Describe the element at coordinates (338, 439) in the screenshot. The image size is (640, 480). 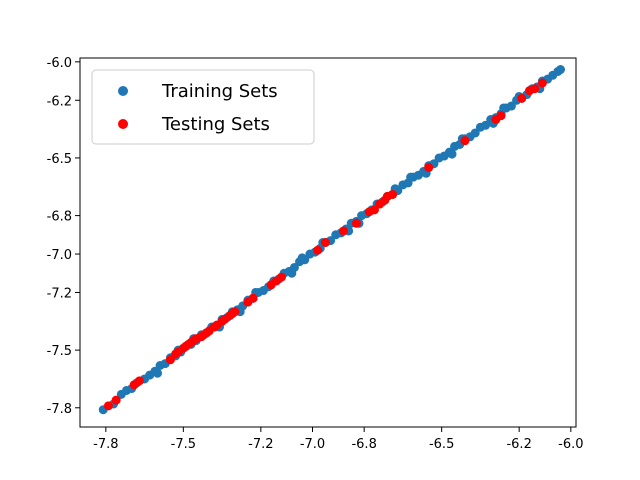
I see `x-axis: -7.8 -7.5 -7.2 -7.0 -6.8 -6.5 -6.2 -6.0` at that location.